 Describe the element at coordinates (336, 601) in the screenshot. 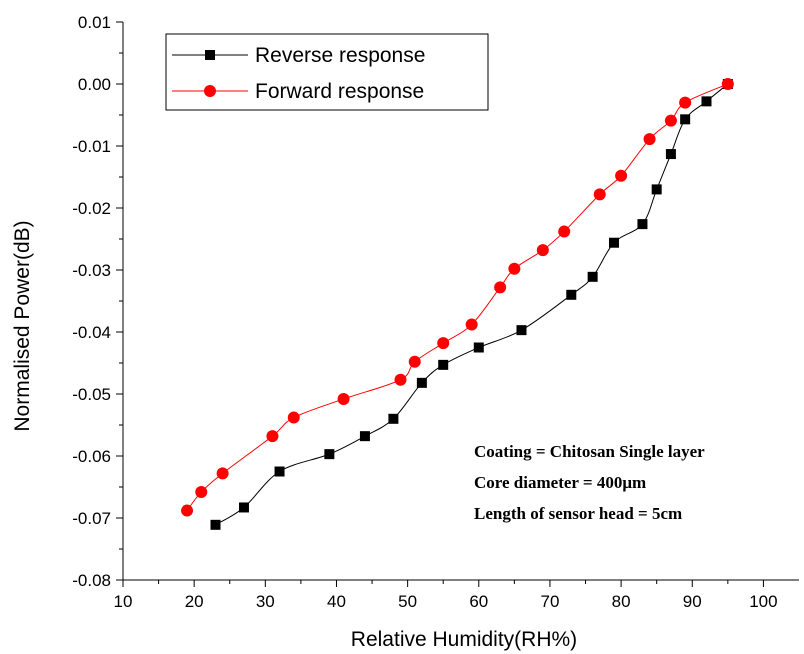

I see `x-tick-label: 40` at that location.